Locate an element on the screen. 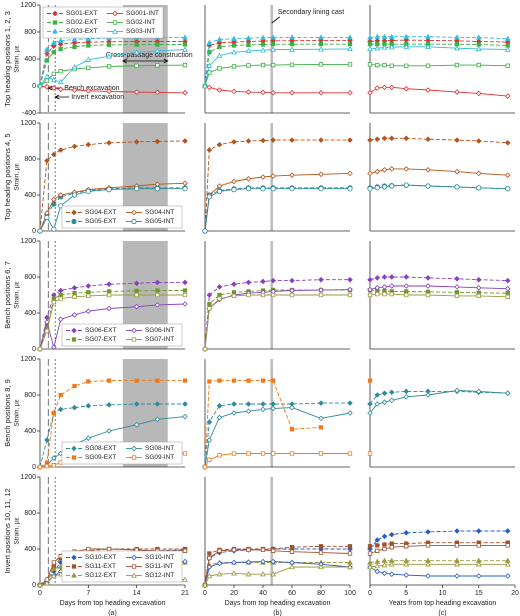 The height and width of the screenshot is (616, 520). y-tick-label: 0 is located at coordinates (34, 86).